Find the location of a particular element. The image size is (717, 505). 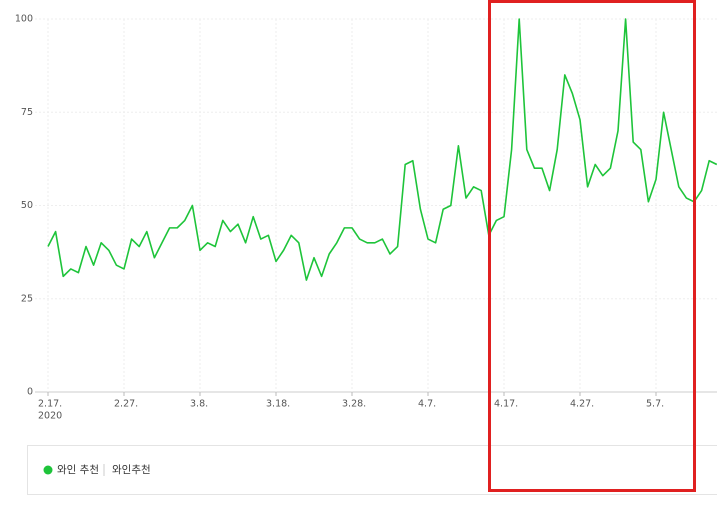

x-tick-label: 4.7. is located at coordinates (427, 404).